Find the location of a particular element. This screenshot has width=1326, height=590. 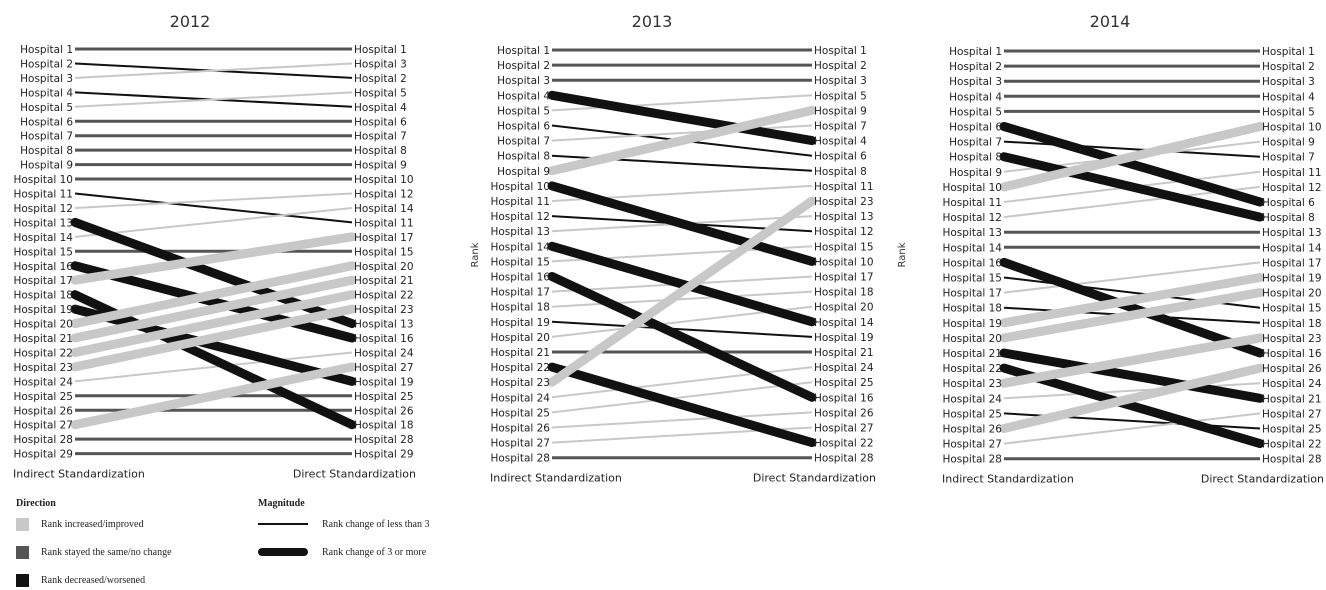

legend-direction-title: Direction is located at coordinates (36, 503).